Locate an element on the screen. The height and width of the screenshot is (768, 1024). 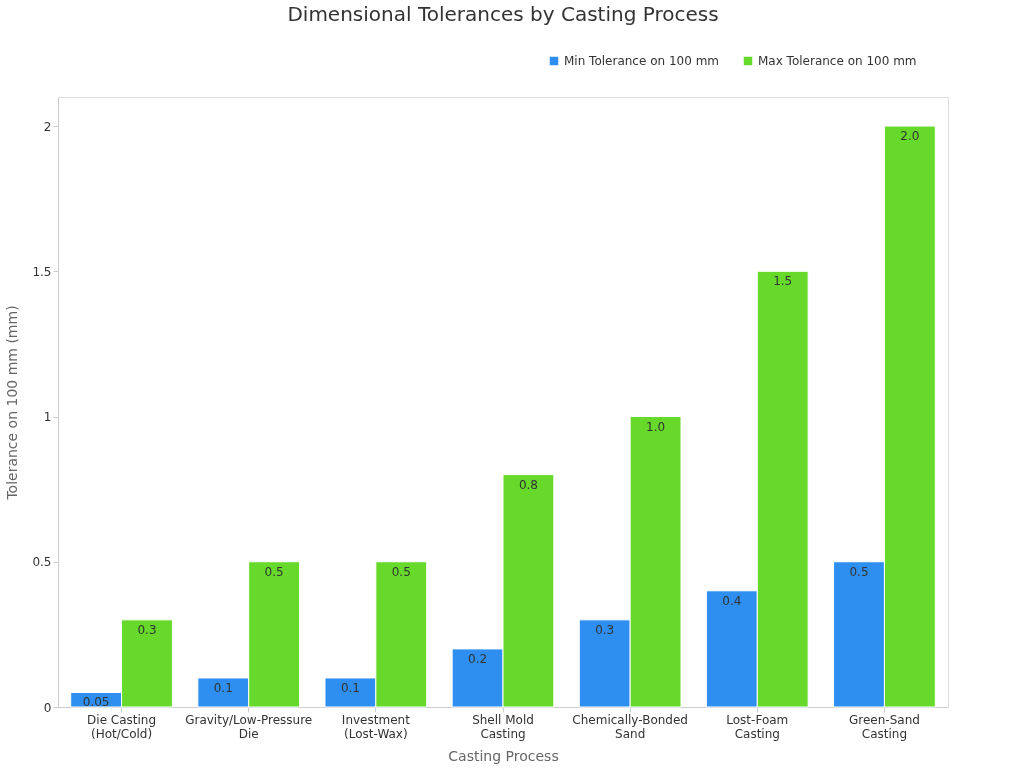
x-tick-label: Lost-Foam Casting is located at coordinates (757, 726).